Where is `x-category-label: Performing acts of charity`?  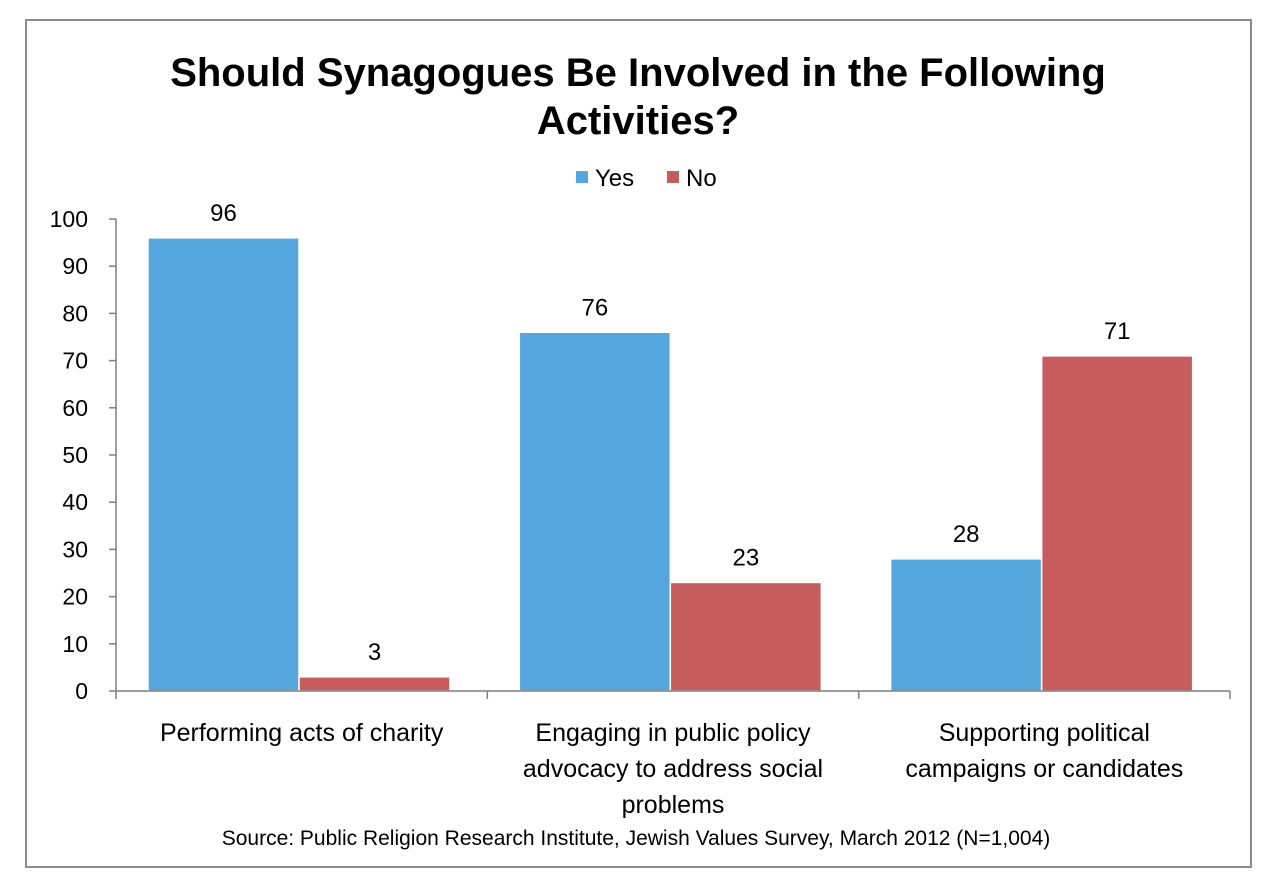 x-category-label: Performing acts of charity is located at coordinates (302, 733).